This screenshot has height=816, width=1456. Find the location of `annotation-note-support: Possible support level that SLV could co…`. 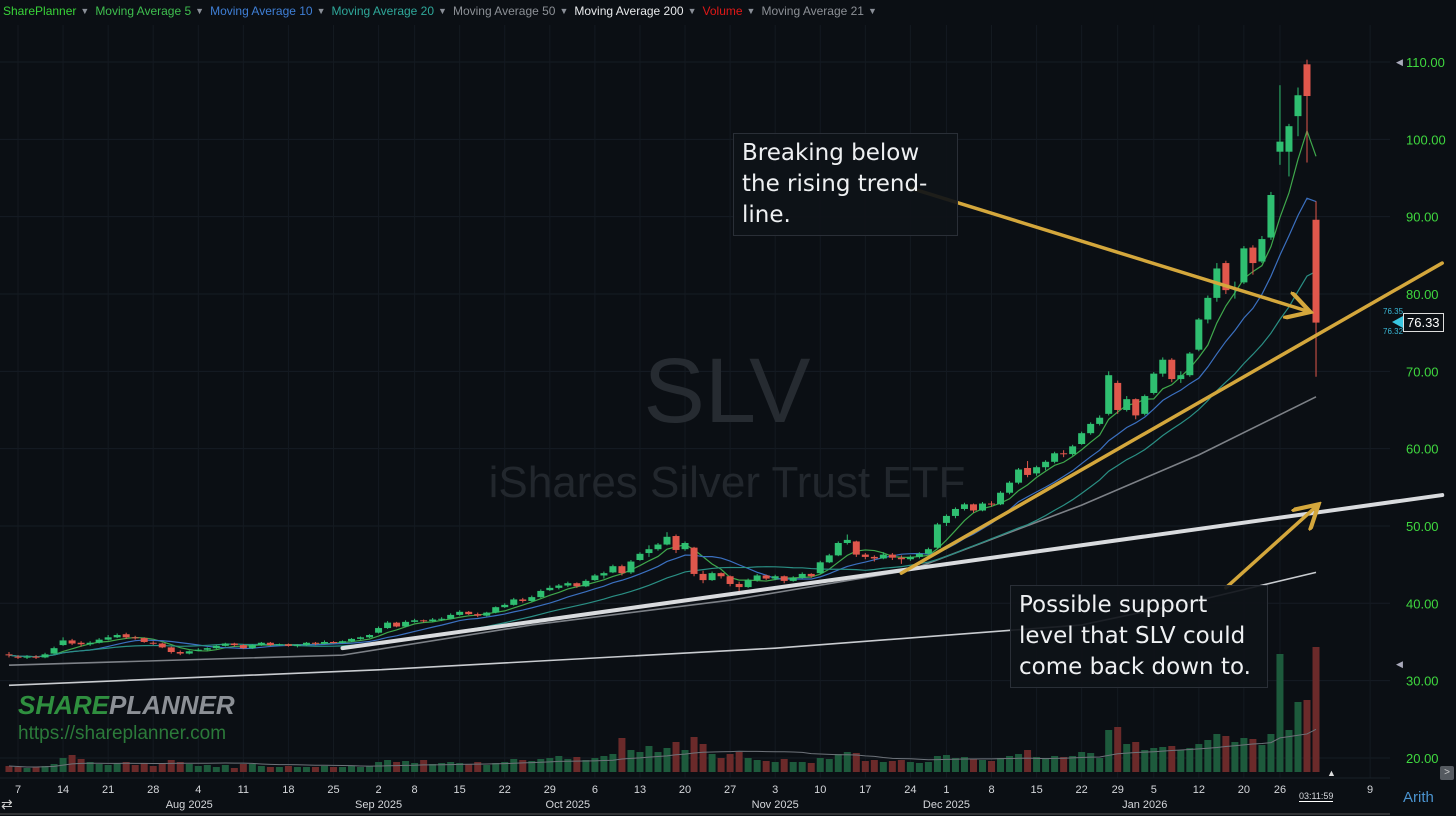

annotation-note-support: Possible support level that SLV could co… is located at coordinates (1139, 636).